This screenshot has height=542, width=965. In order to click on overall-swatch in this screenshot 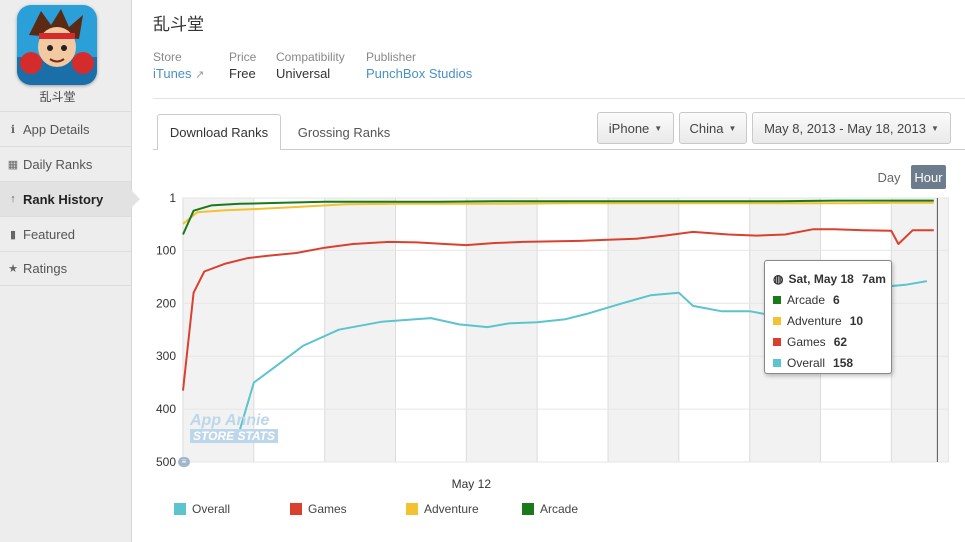, I will do `click(777, 362)`.